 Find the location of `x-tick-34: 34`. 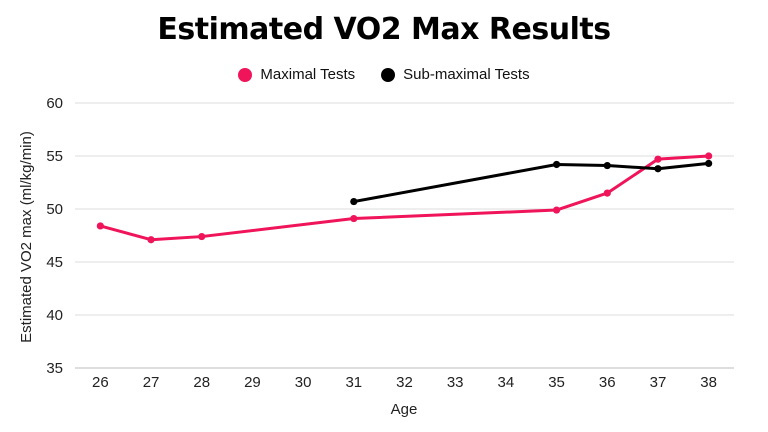

x-tick-34: 34 is located at coordinates (506, 382).